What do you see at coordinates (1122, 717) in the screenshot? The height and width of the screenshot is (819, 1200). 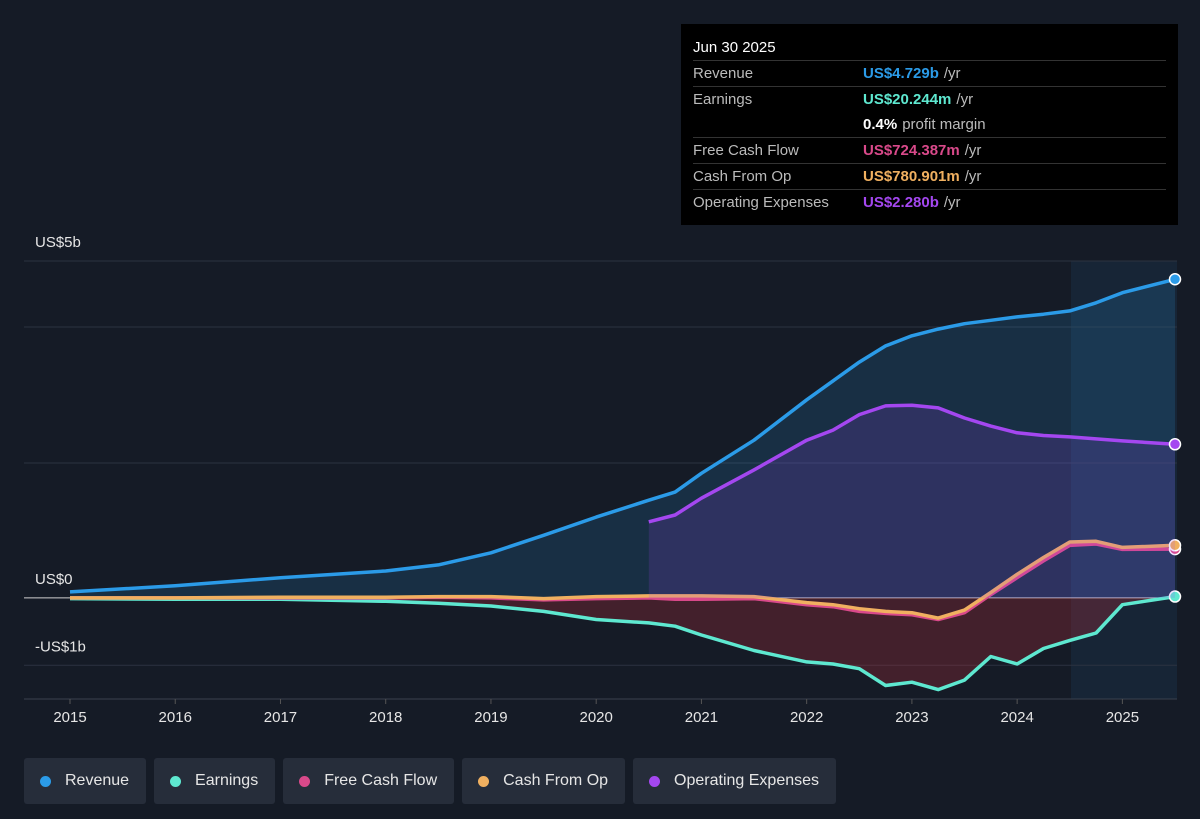 I see `x-tick-label: 2025` at bounding box center [1122, 717].